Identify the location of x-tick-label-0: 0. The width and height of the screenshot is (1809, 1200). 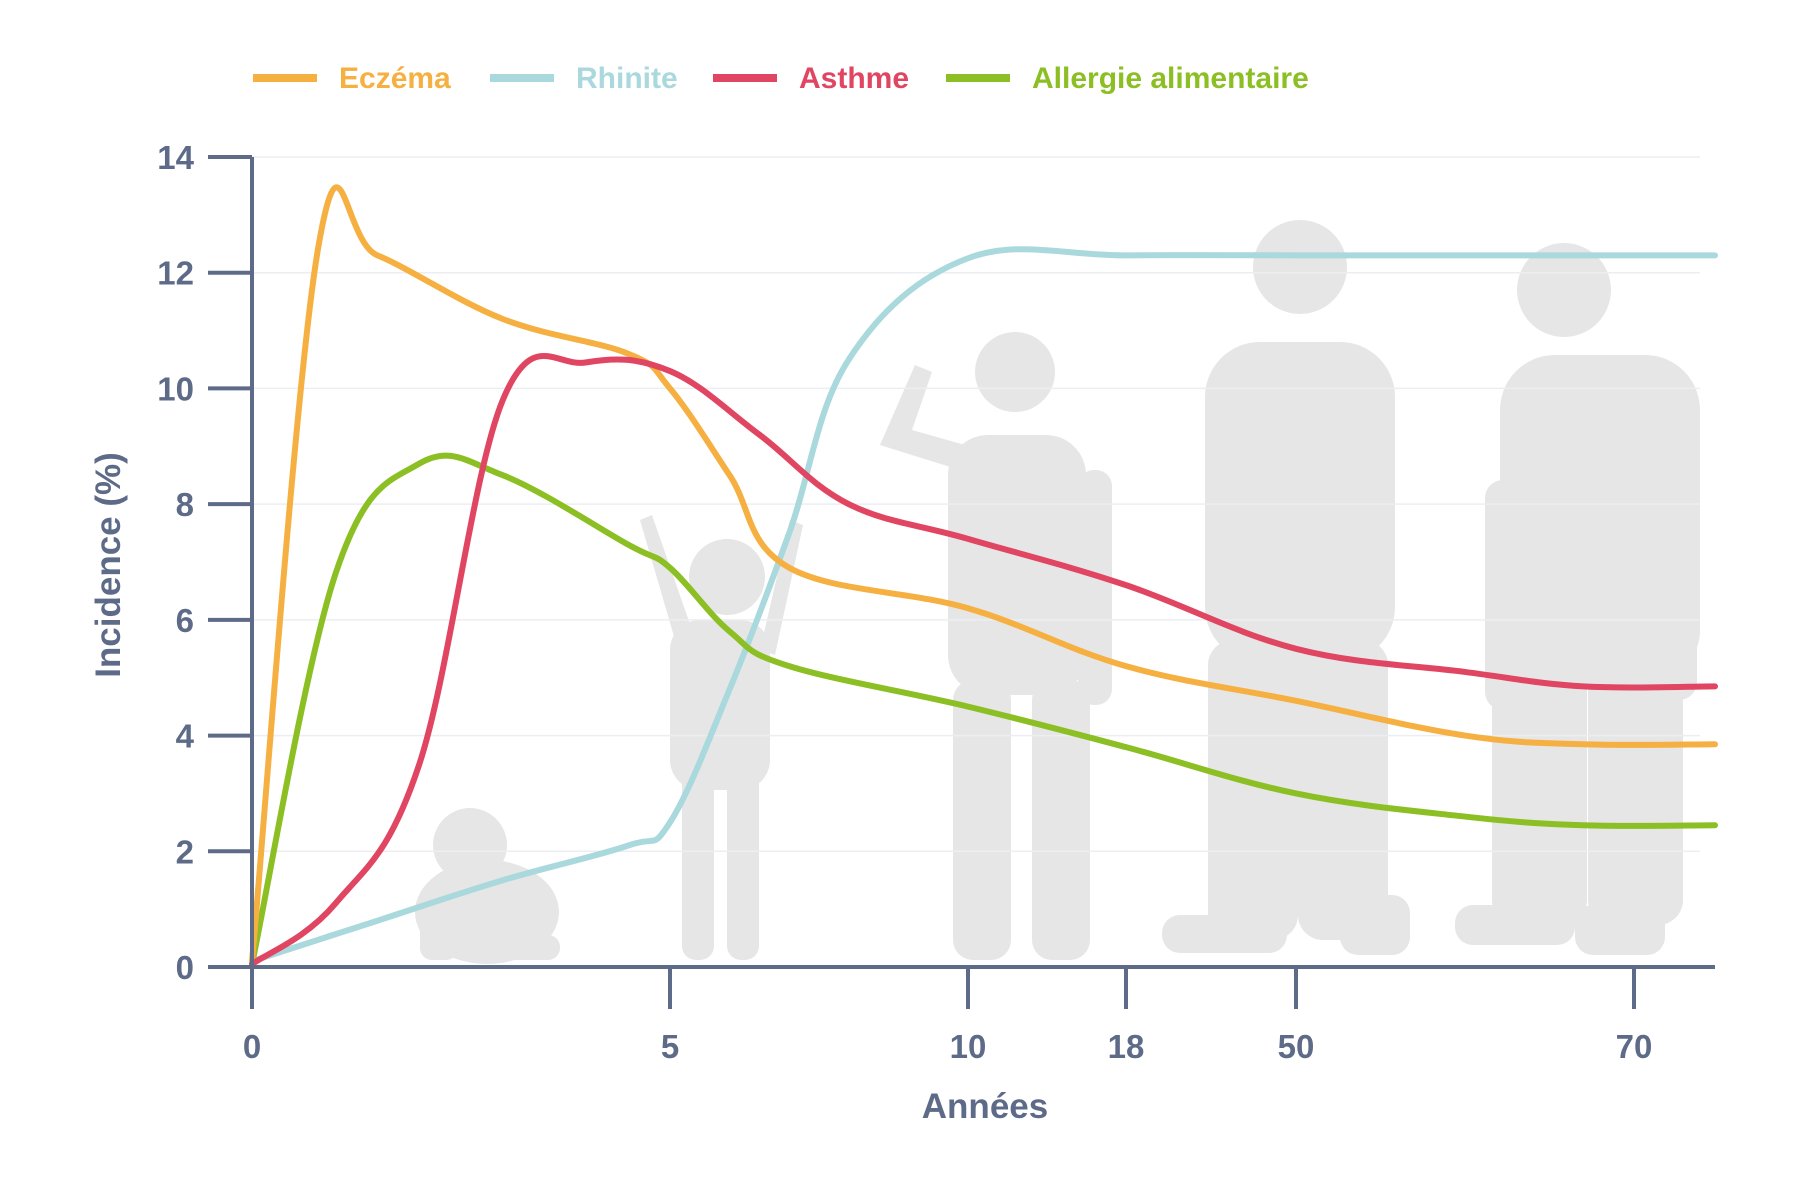
(252, 1046).